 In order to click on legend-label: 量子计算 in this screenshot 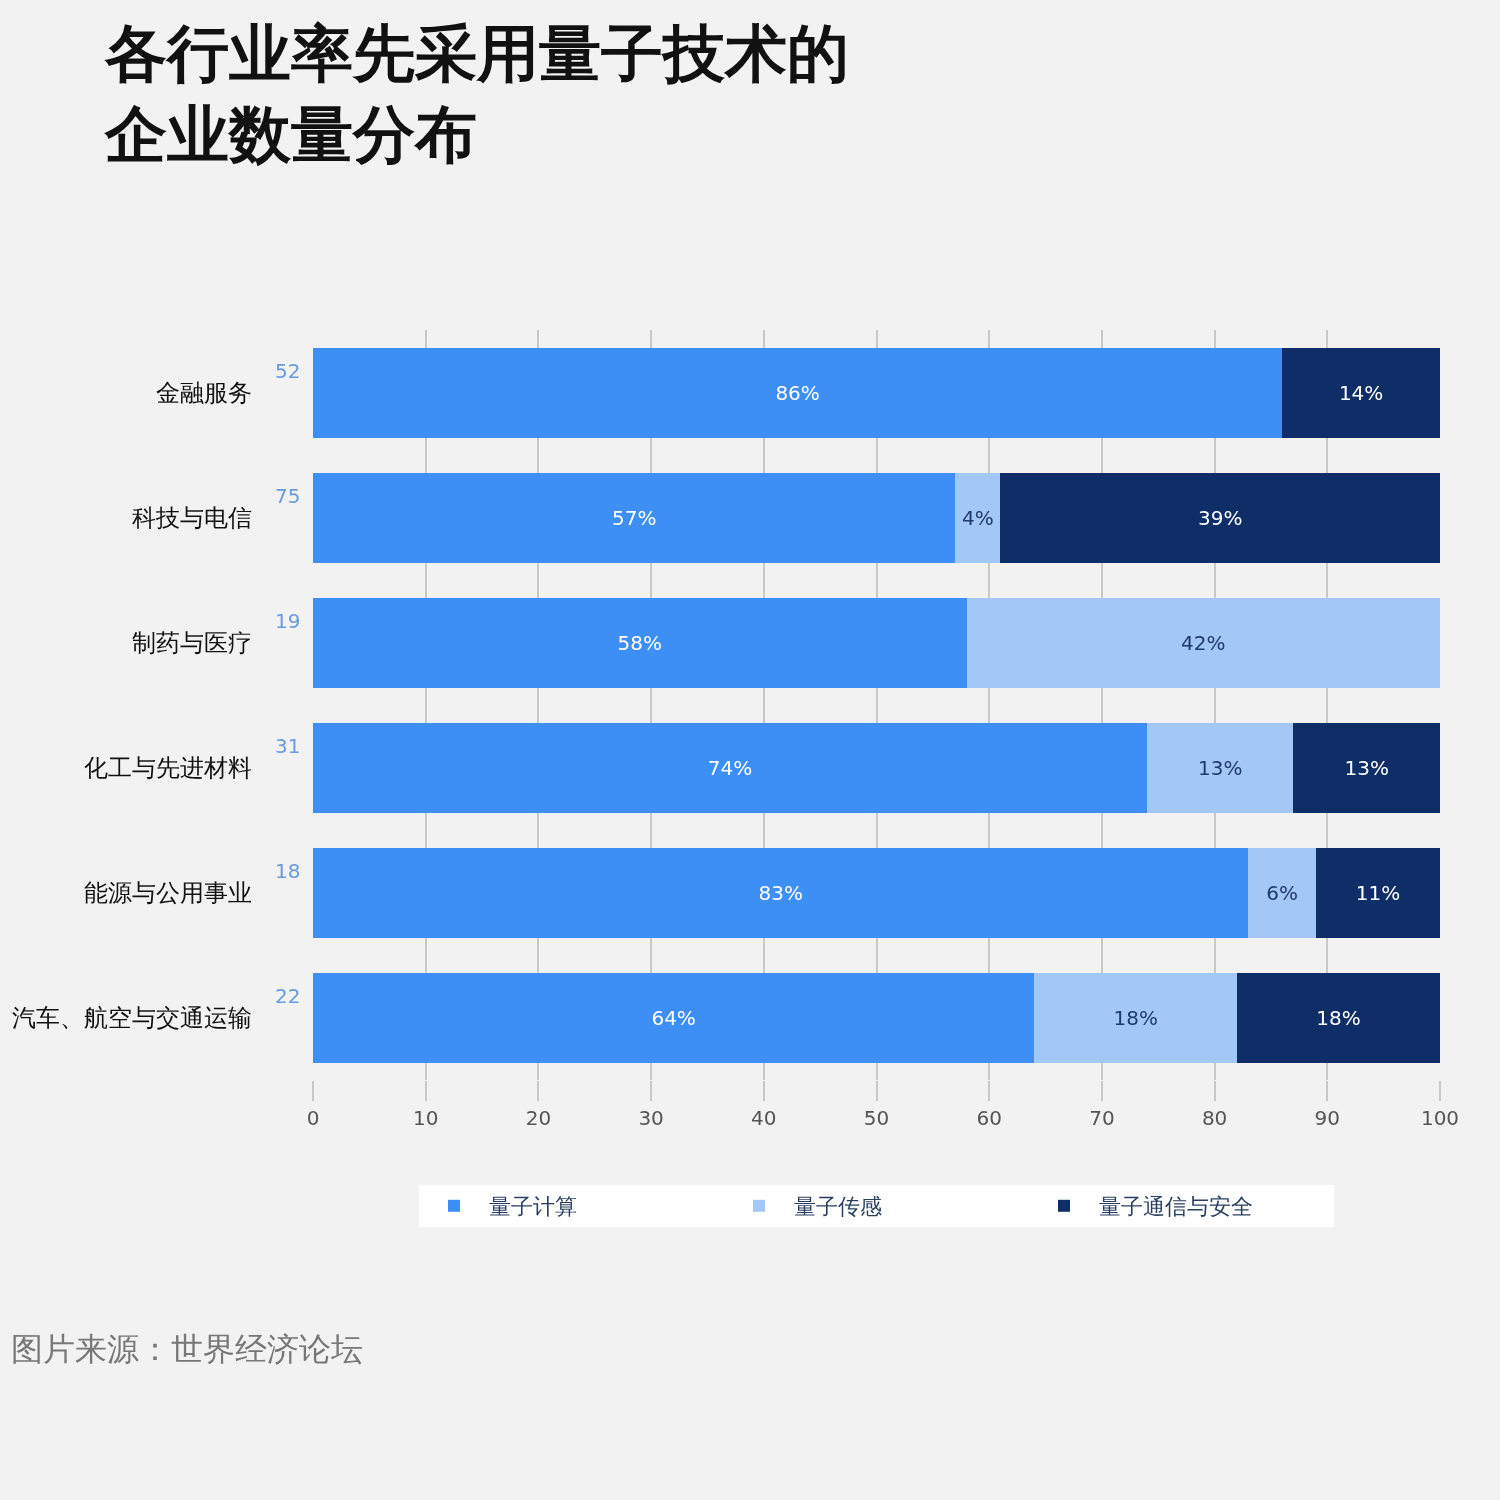, I will do `click(533, 1207)`.